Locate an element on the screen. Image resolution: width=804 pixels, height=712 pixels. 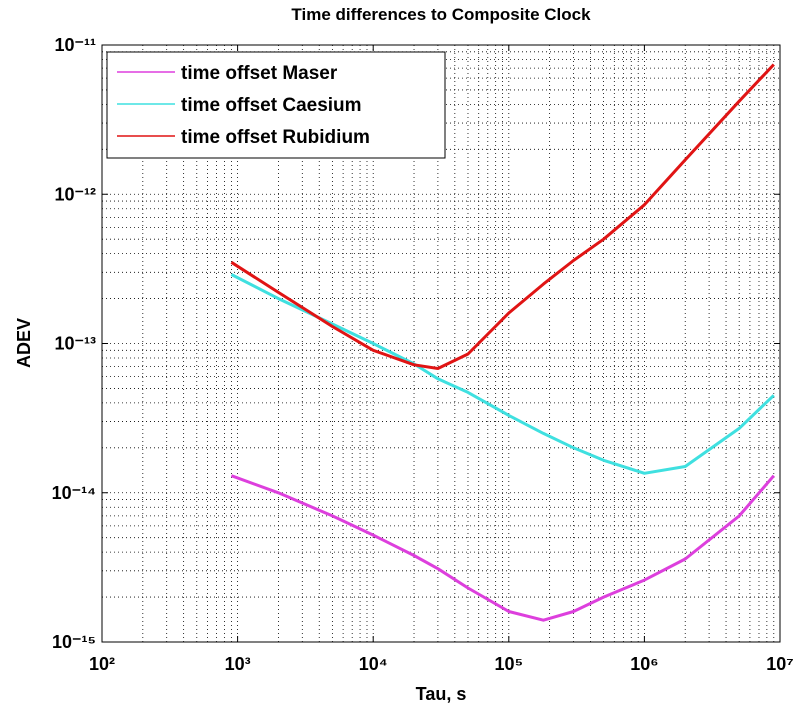
y-tick-label: 10⁻¹⁴ is located at coordinates (74, 493).